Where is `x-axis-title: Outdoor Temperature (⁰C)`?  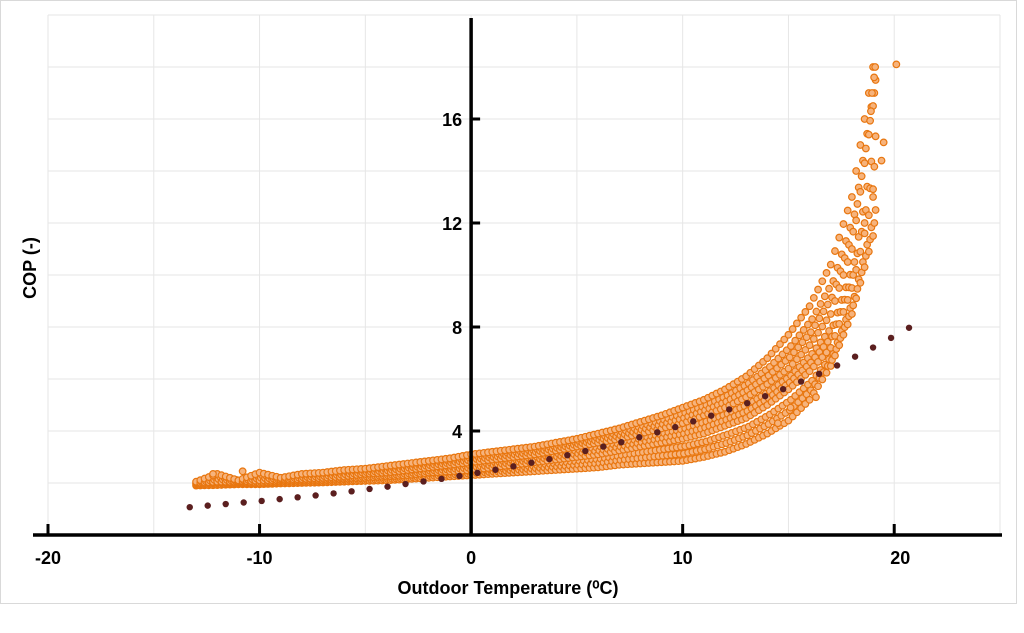 x-axis-title: Outdoor Temperature (⁰C) is located at coordinates (508, 588).